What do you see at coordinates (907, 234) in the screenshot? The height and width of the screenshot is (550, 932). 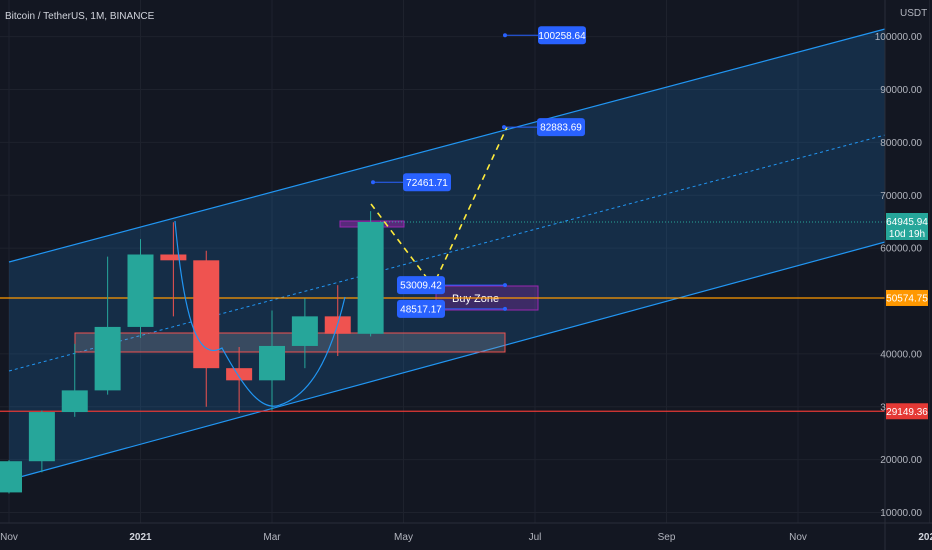 I see `countdown-label: 10d 19h` at bounding box center [907, 234].